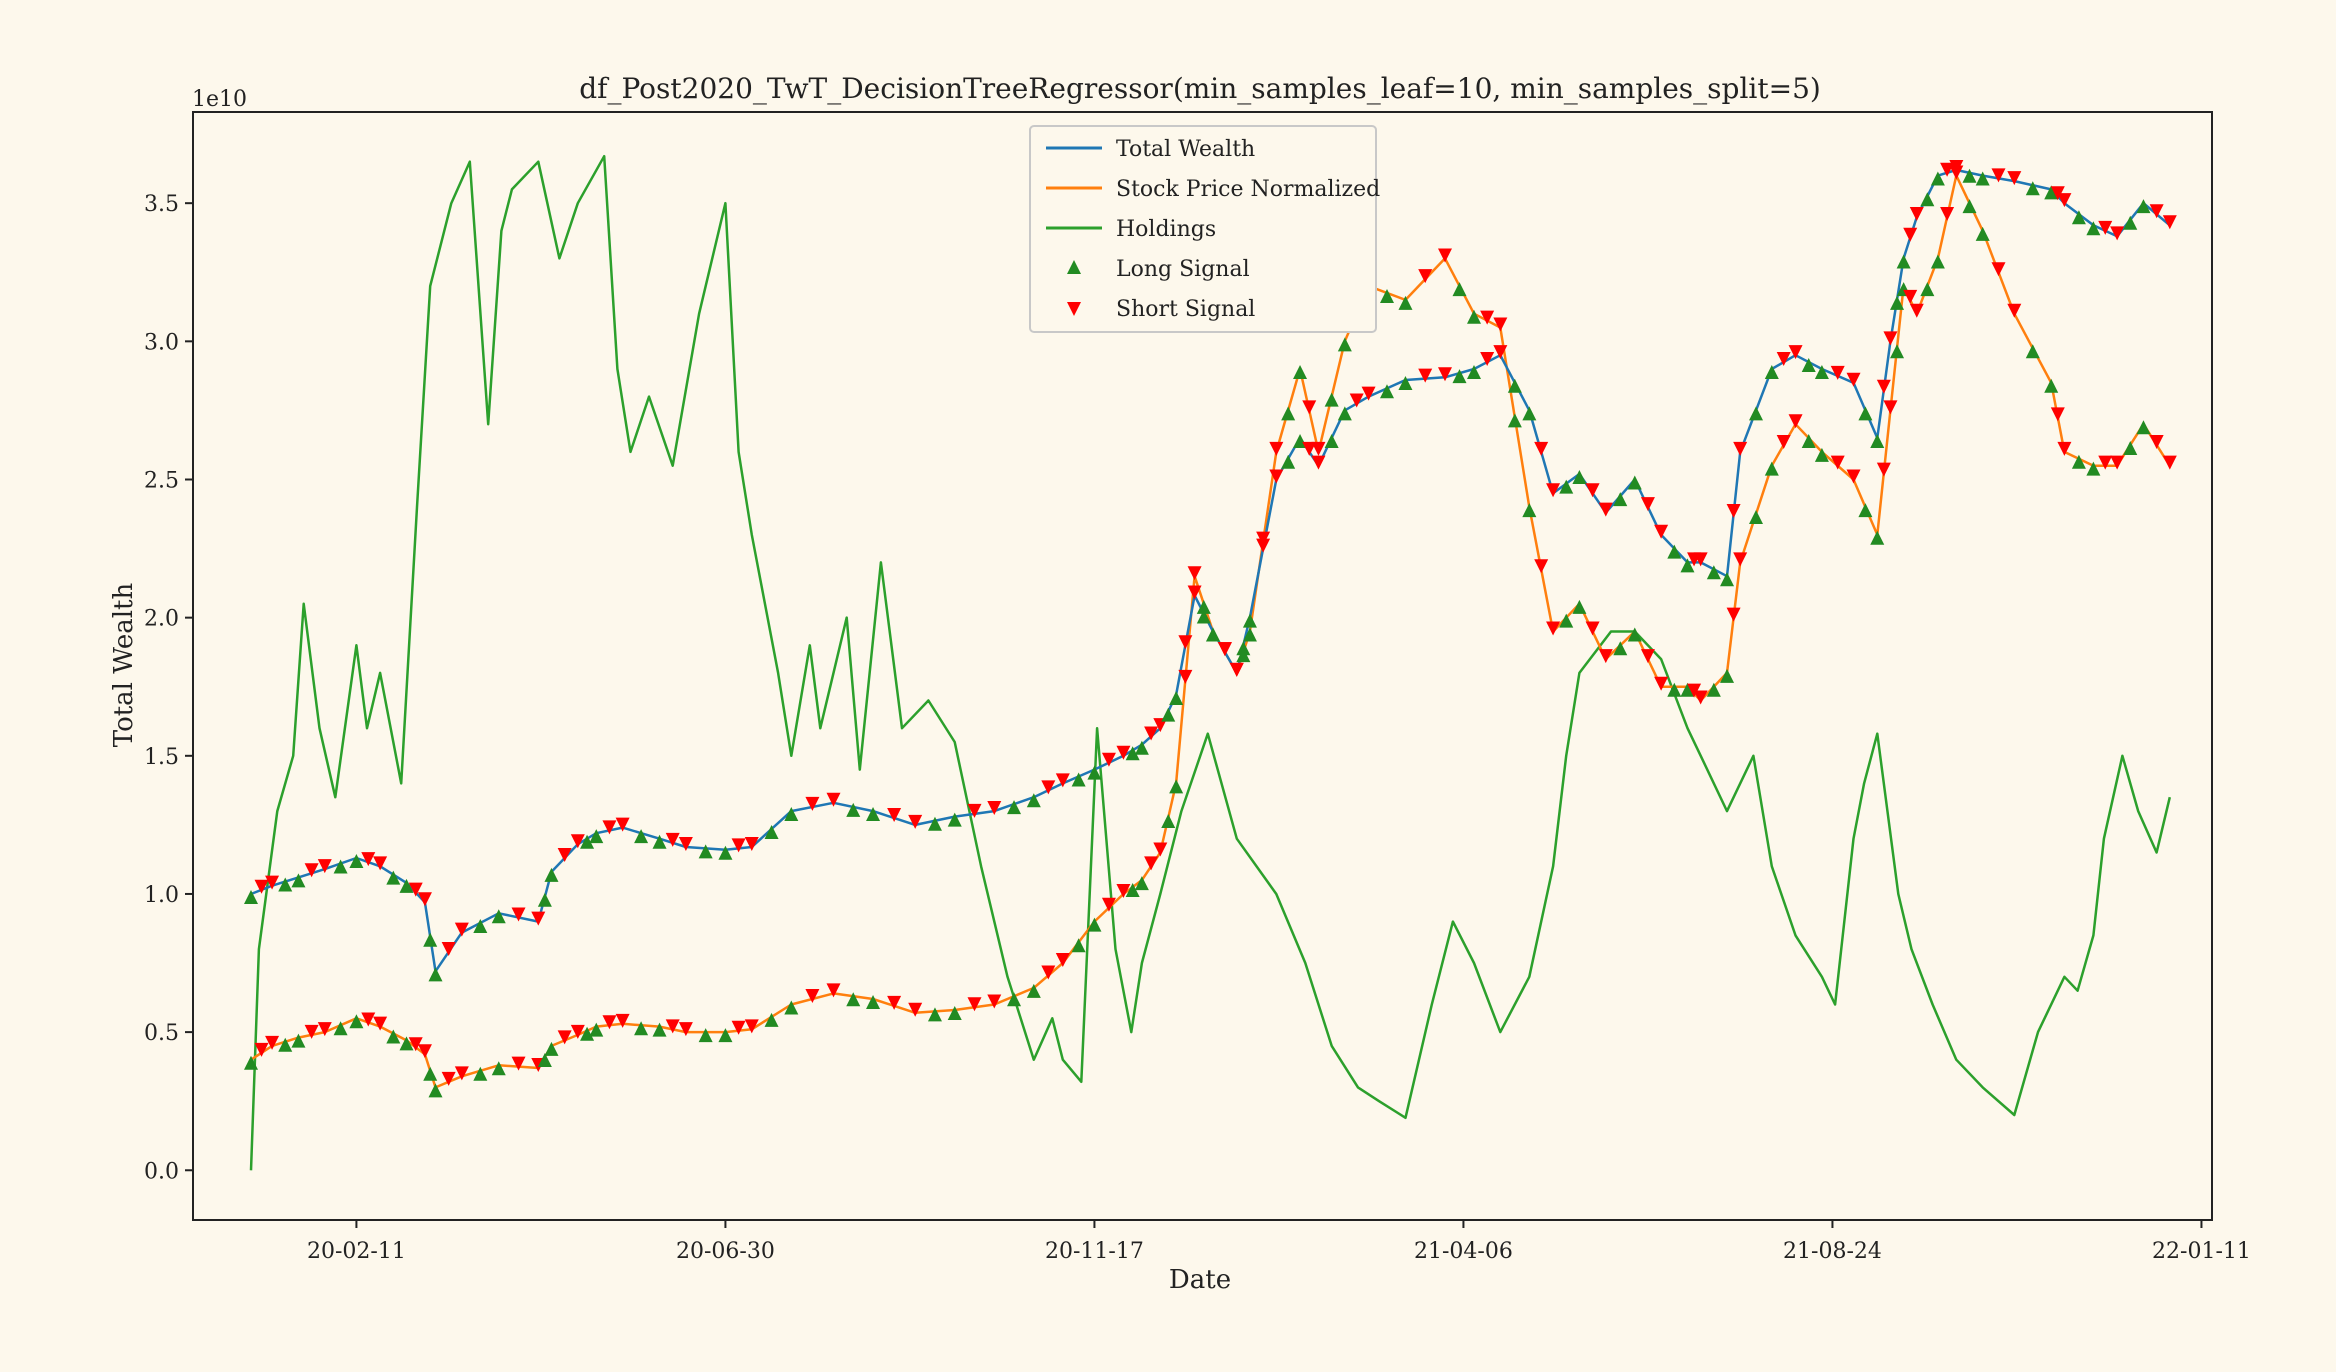 The image size is (2336, 1372). Describe the element at coordinates (1094, 1251) in the screenshot. I see `x-tick-label: 20-11-17` at that location.